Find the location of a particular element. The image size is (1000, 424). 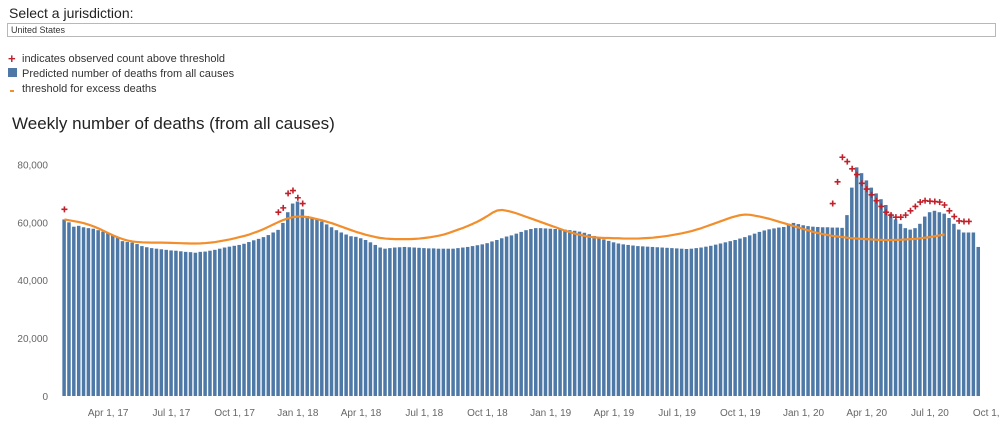

y-tick-label: 60,000 is located at coordinates (32, 223).